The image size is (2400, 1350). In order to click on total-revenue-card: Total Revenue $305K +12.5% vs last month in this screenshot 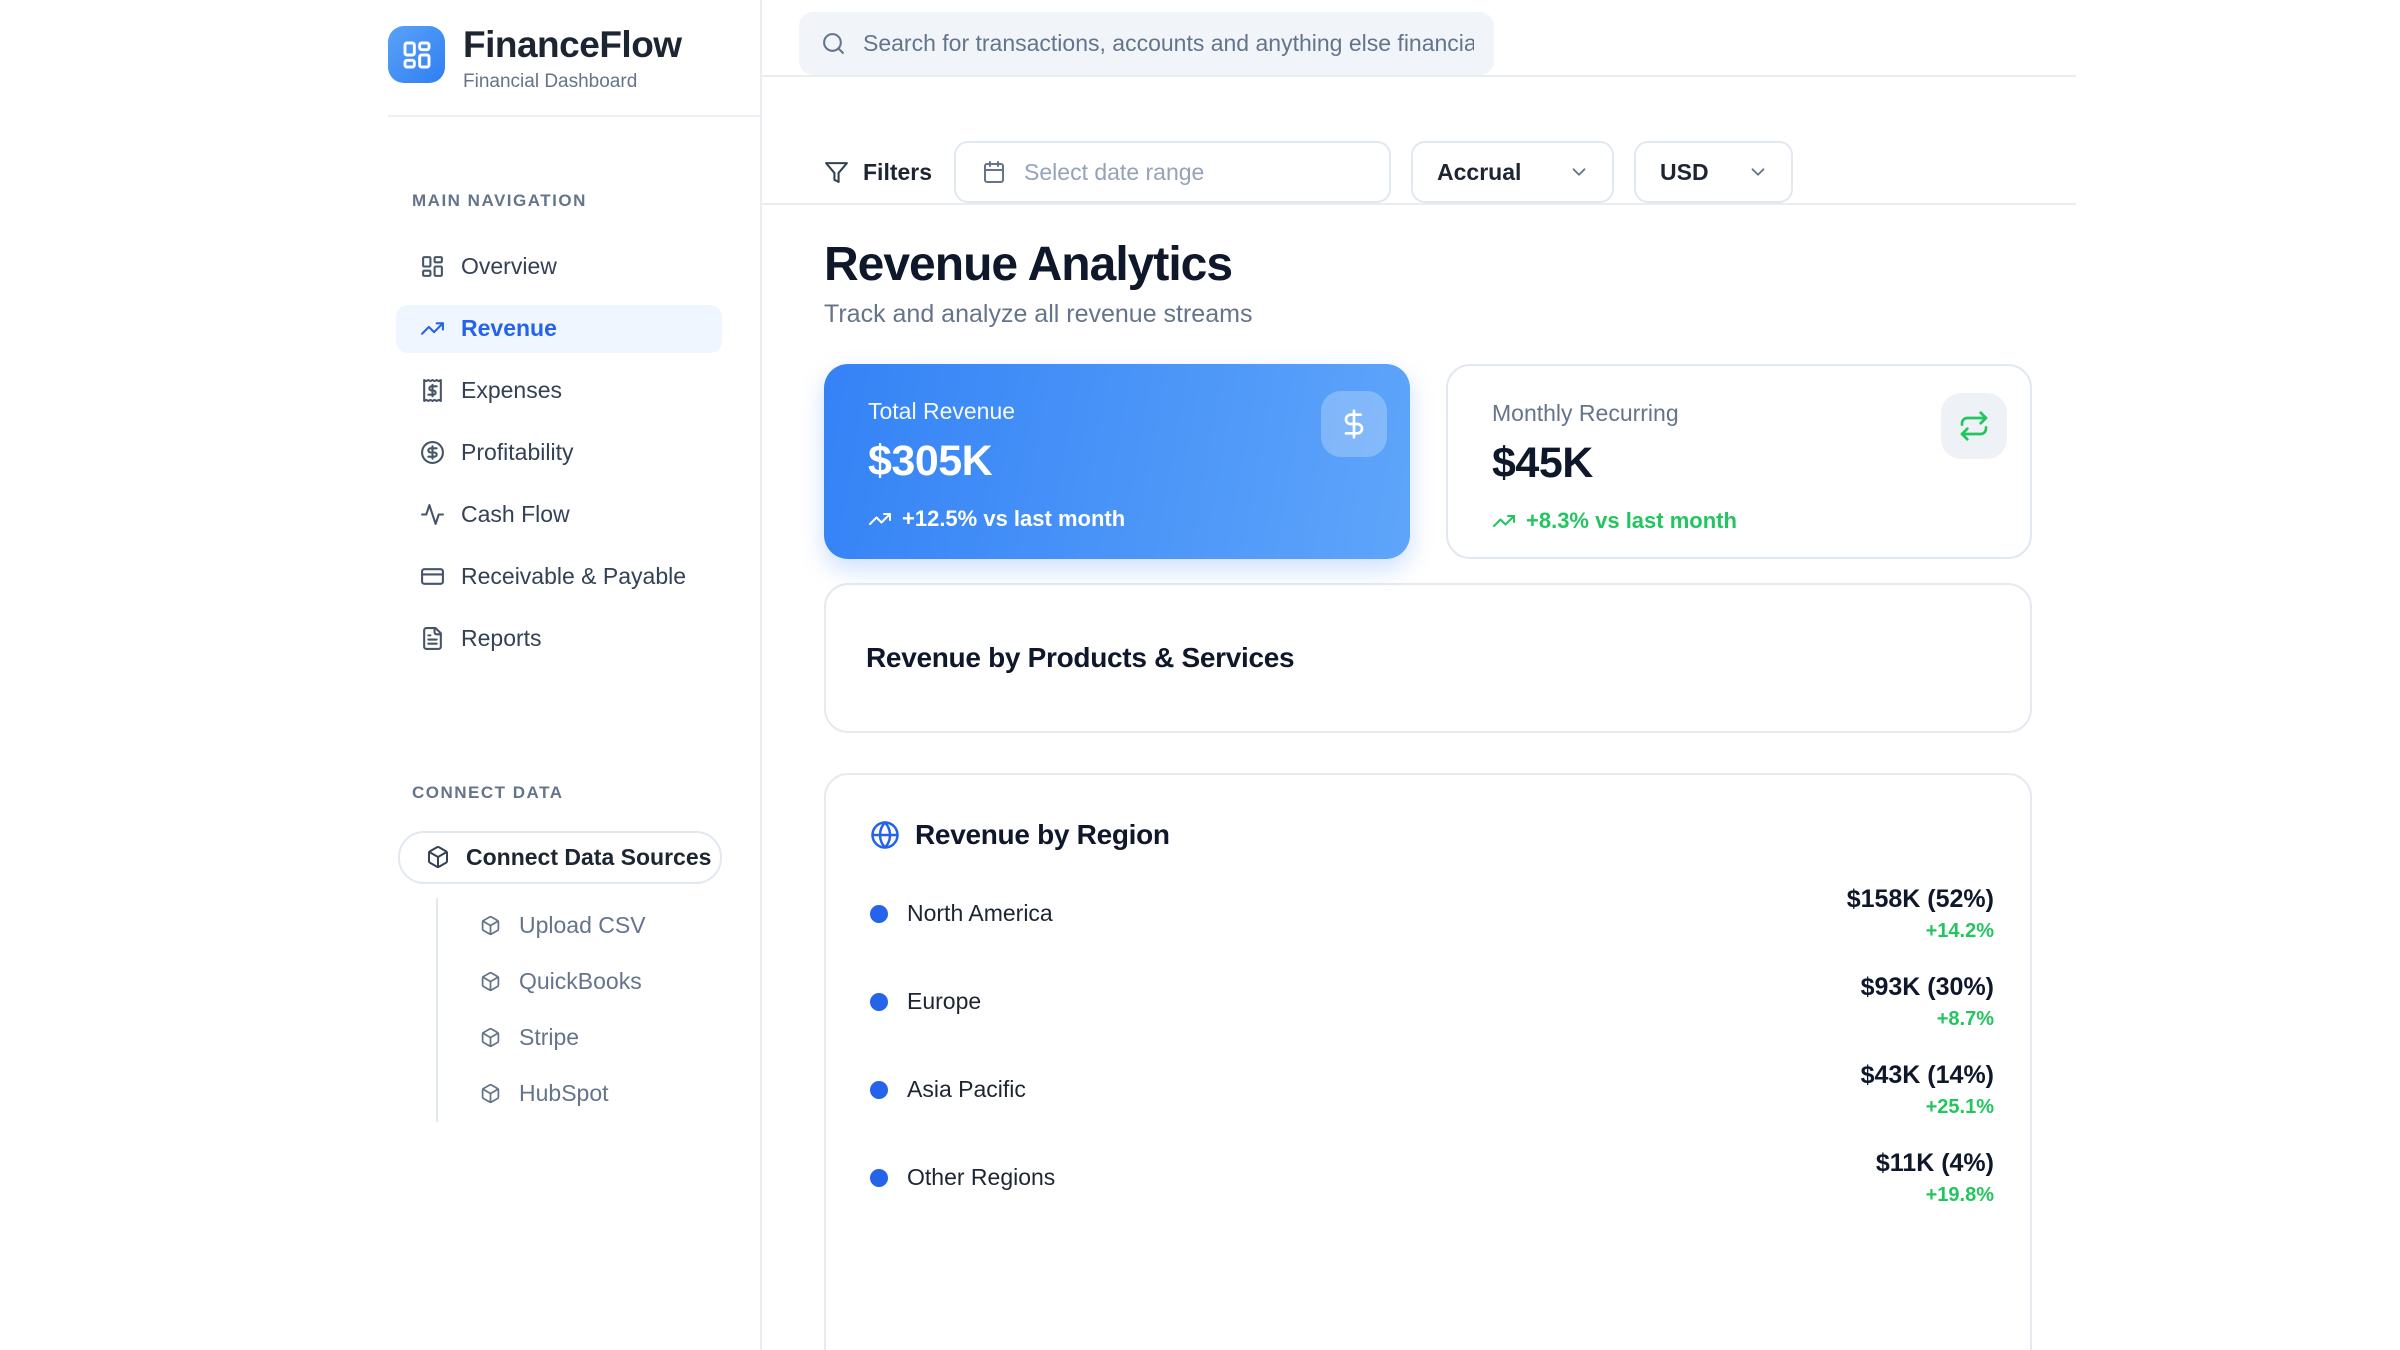, I will do `click(1117, 461)`.